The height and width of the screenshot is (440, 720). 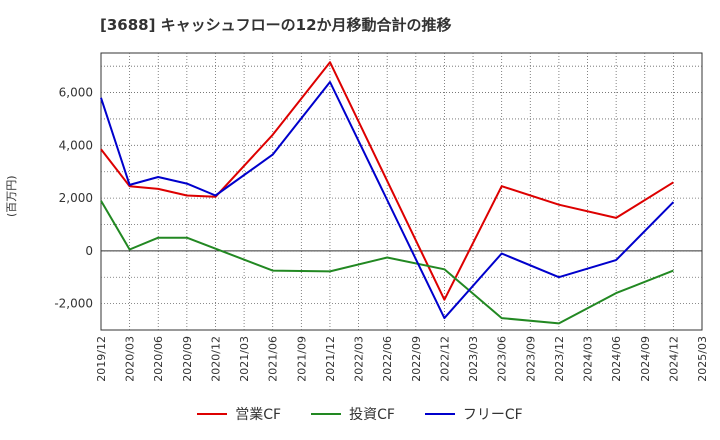 I want to click on x-tick-label: 2021/12, so click(x=330, y=359).